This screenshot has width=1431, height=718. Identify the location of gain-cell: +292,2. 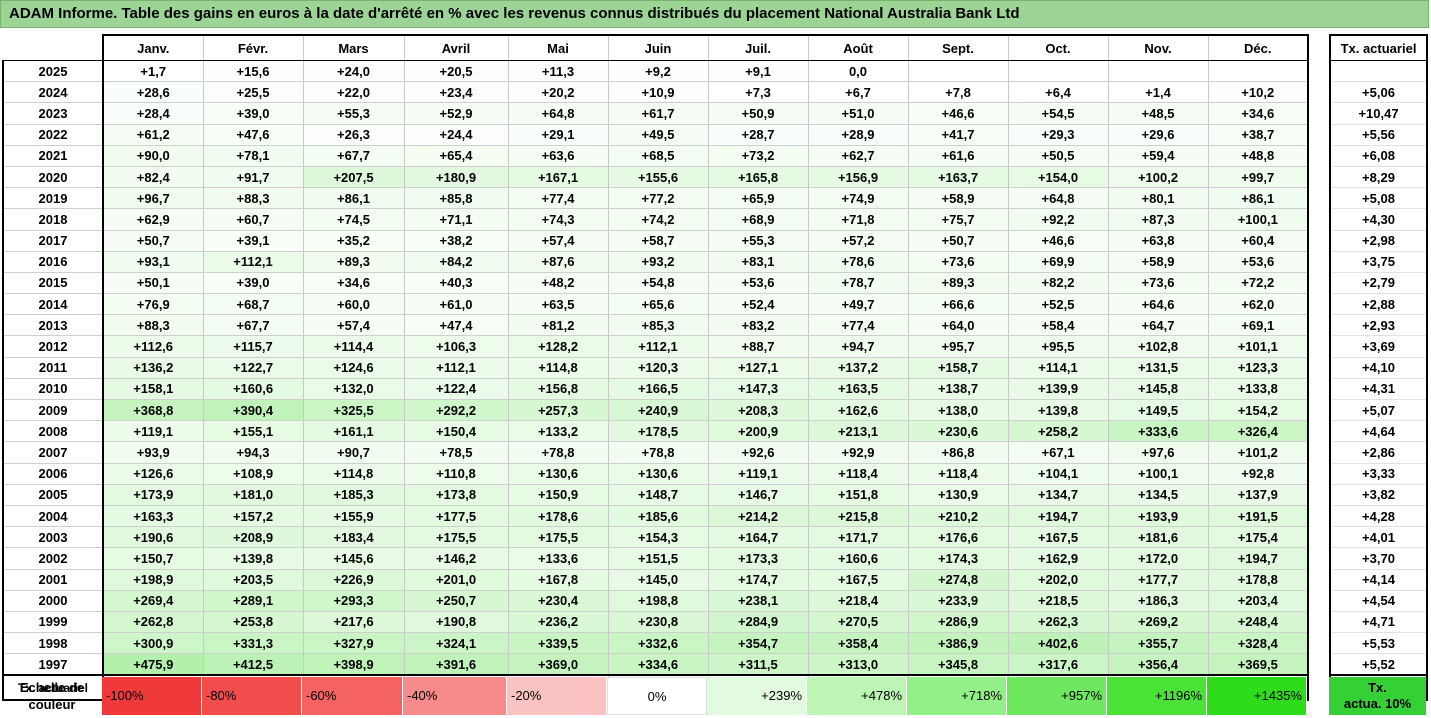
(456, 410).